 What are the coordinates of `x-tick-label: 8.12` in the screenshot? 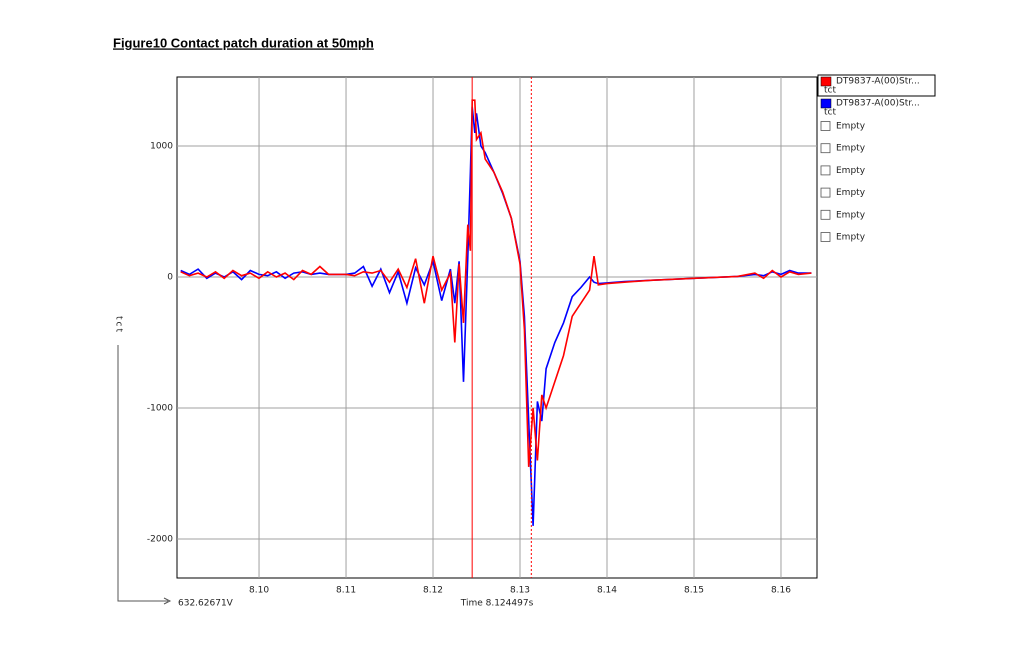 It's located at (433, 591).